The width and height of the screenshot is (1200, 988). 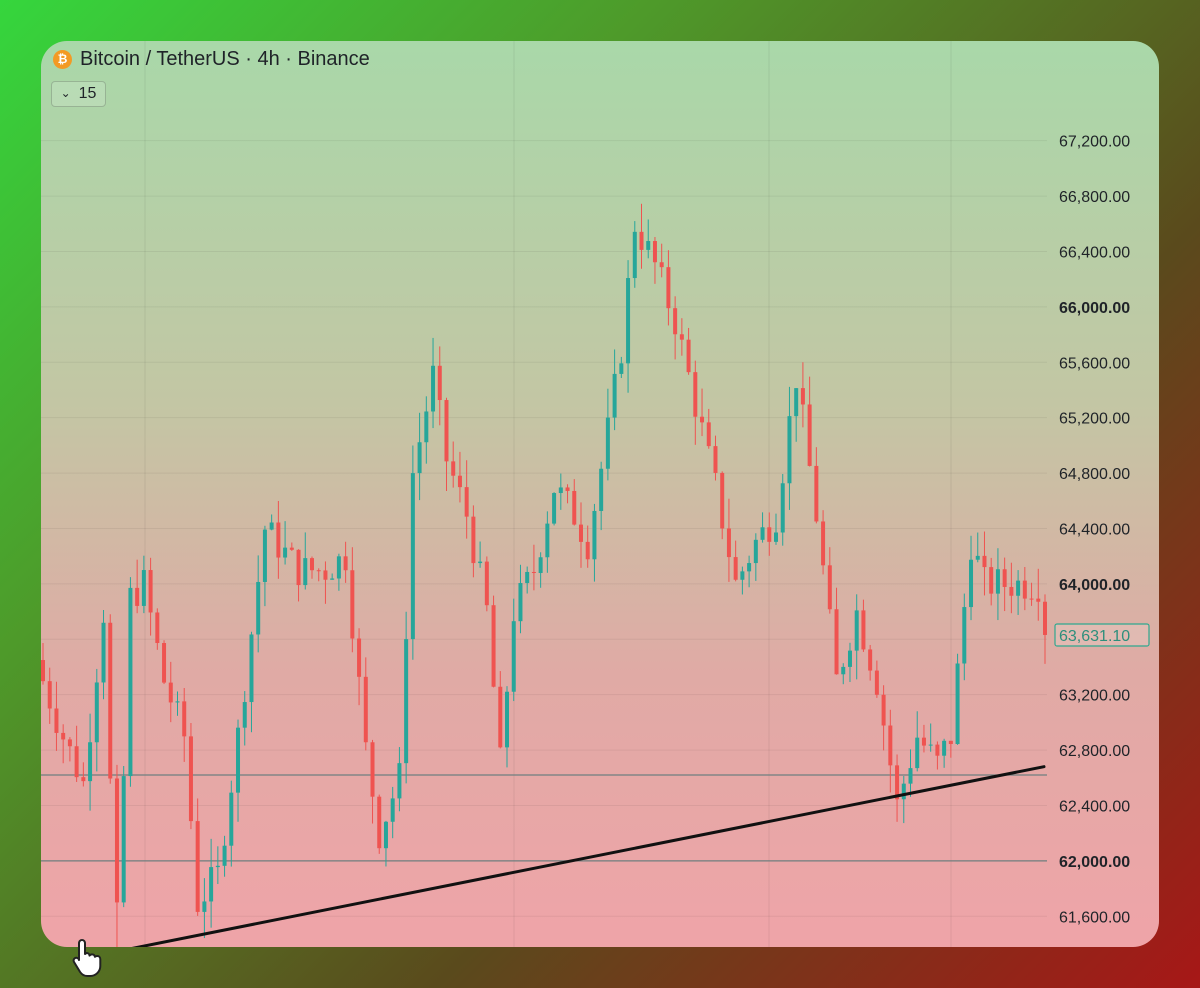 What do you see at coordinates (62, 59) in the screenshot?
I see `bitcoin-icon: ₿` at bounding box center [62, 59].